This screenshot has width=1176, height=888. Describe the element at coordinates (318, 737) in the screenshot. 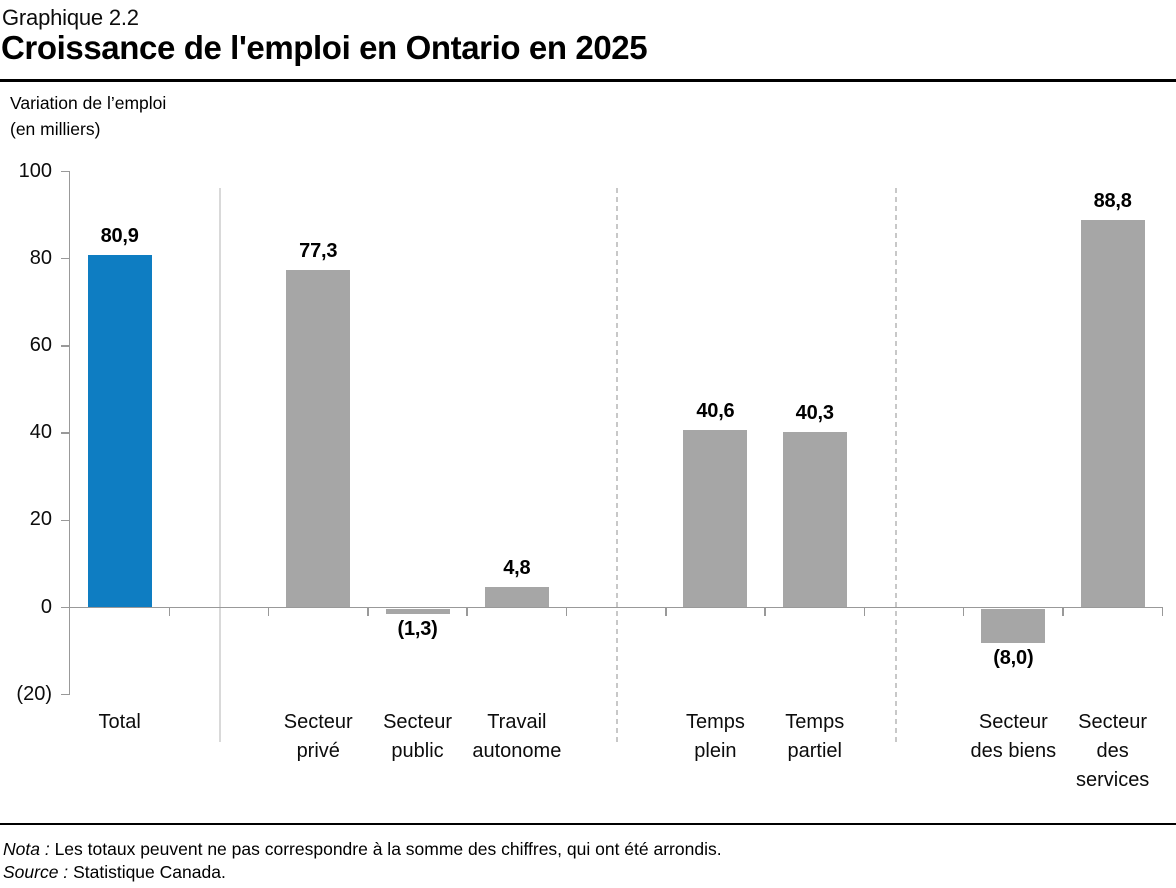

I see `category-label: Secteur privé` at that location.